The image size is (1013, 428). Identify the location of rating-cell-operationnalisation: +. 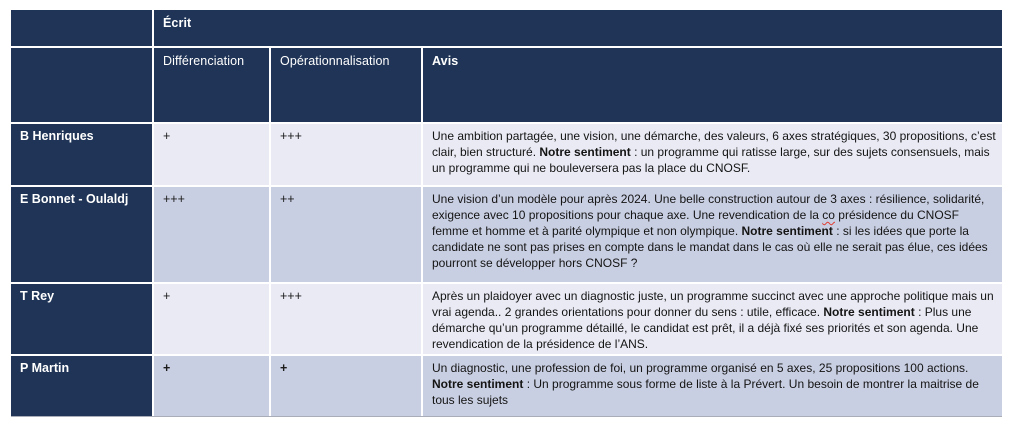
(346, 386).